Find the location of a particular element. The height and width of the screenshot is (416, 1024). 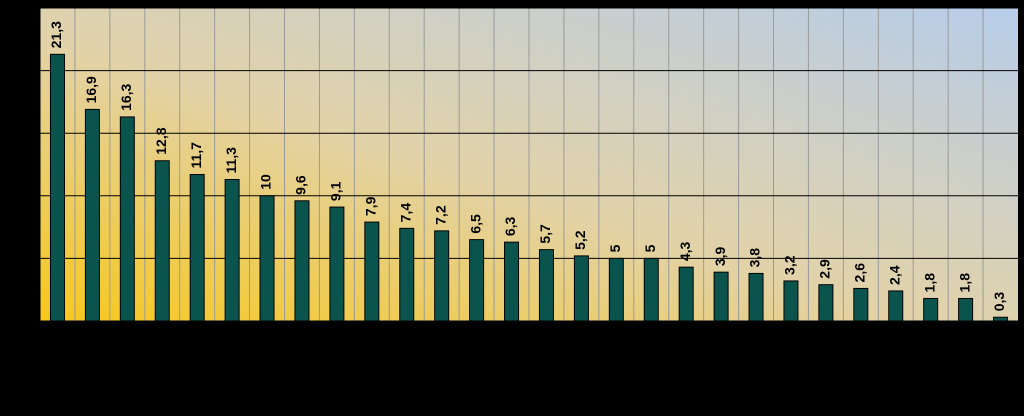

data-label: 6,3 is located at coordinates (510, 226).